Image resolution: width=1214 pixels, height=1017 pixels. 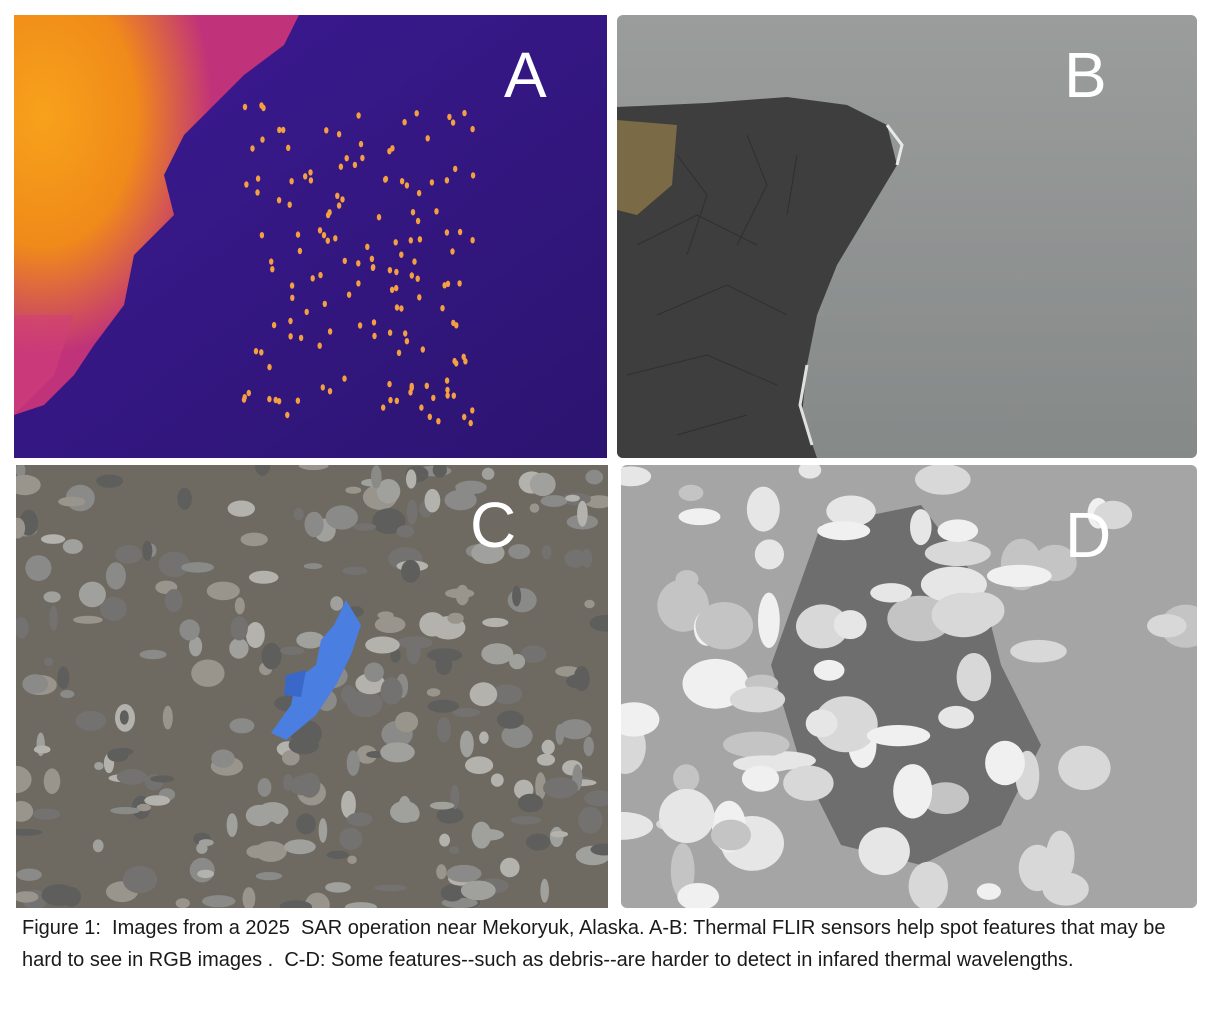 I want to click on panel-label-c: C, so click(x=493, y=525).